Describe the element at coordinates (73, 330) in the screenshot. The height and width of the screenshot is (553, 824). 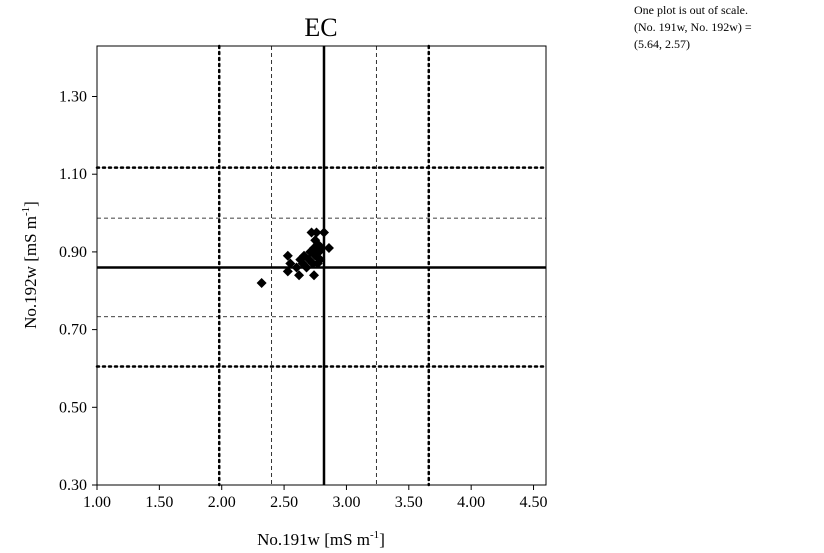
I see `y-tick-label: 0.70` at that location.